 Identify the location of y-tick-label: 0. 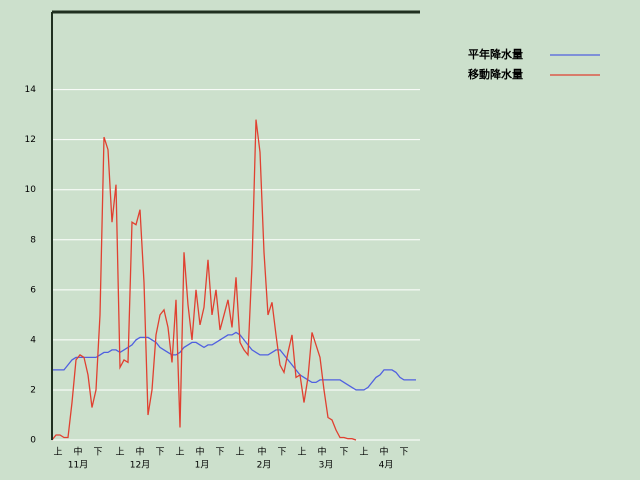
(33, 441).